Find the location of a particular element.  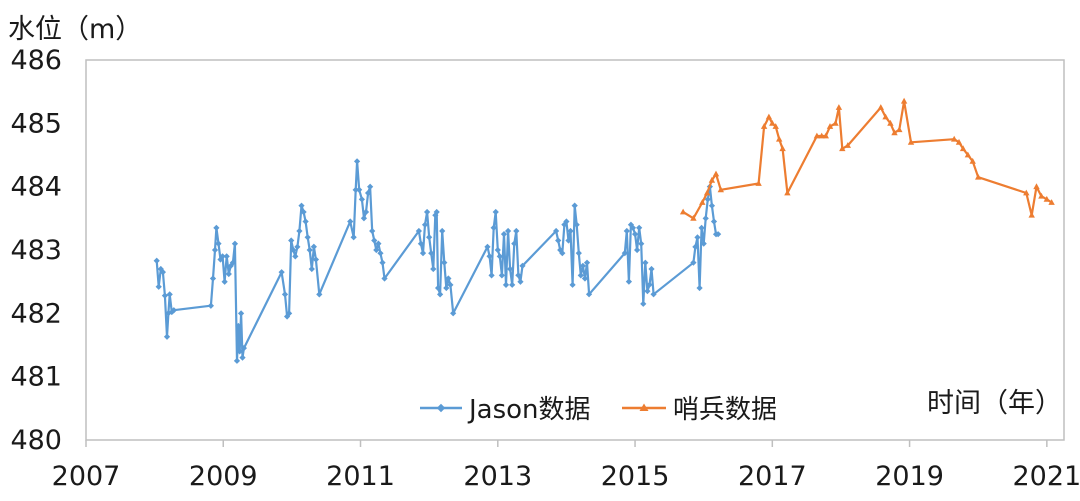

x-tick-label: 2017 is located at coordinates (772, 476).